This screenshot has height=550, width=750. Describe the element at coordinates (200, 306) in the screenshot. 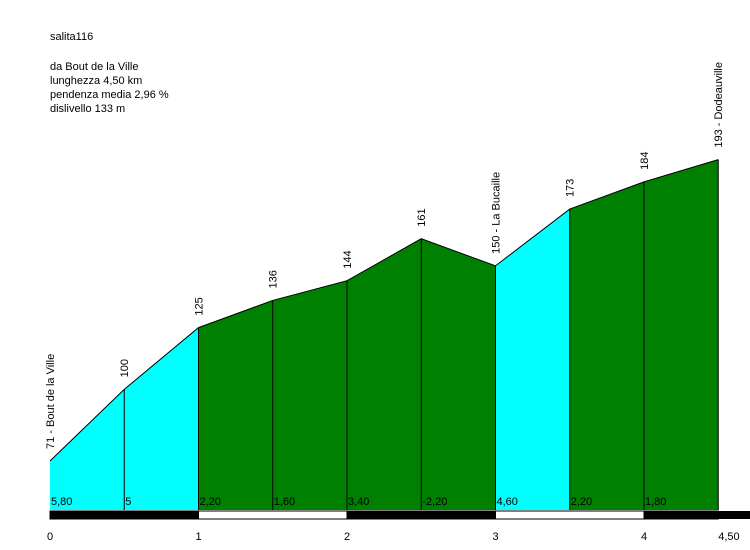

I see `elevation-label: 125` at that location.